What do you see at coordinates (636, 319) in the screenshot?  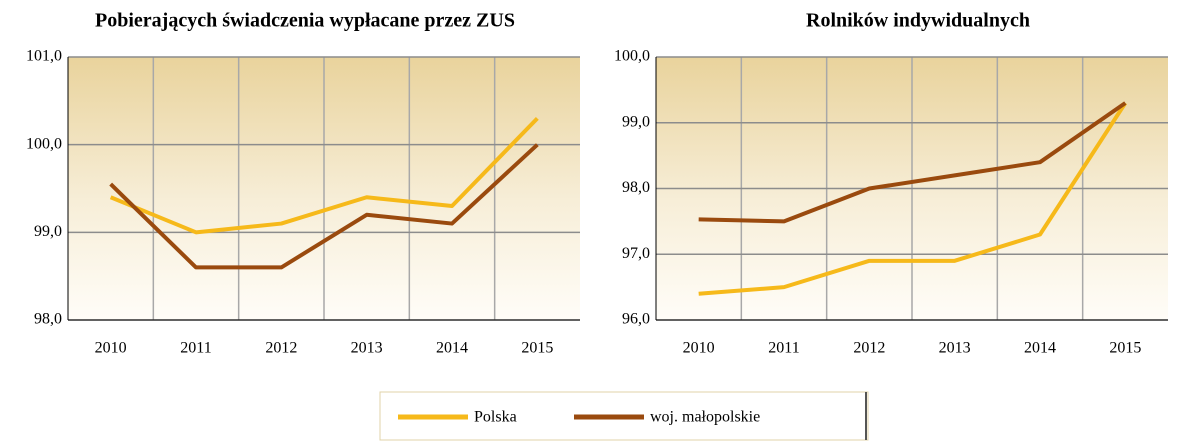 I see `y-tick-label: 96,0` at bounding box center [636, 319].